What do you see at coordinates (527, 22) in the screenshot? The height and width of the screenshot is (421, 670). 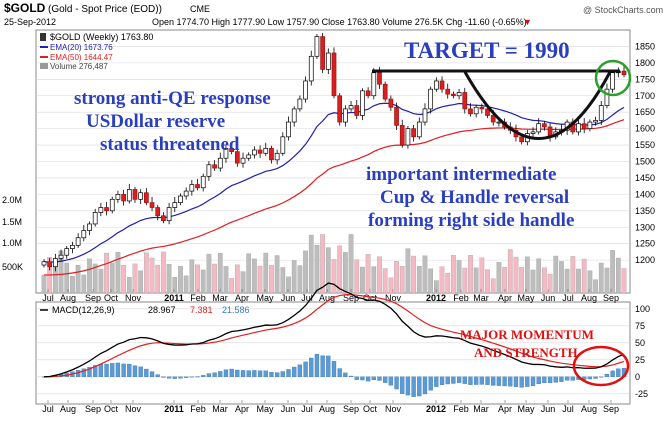 I see `chg-arrow-icon: ▼` at bounding box center [527, 22].